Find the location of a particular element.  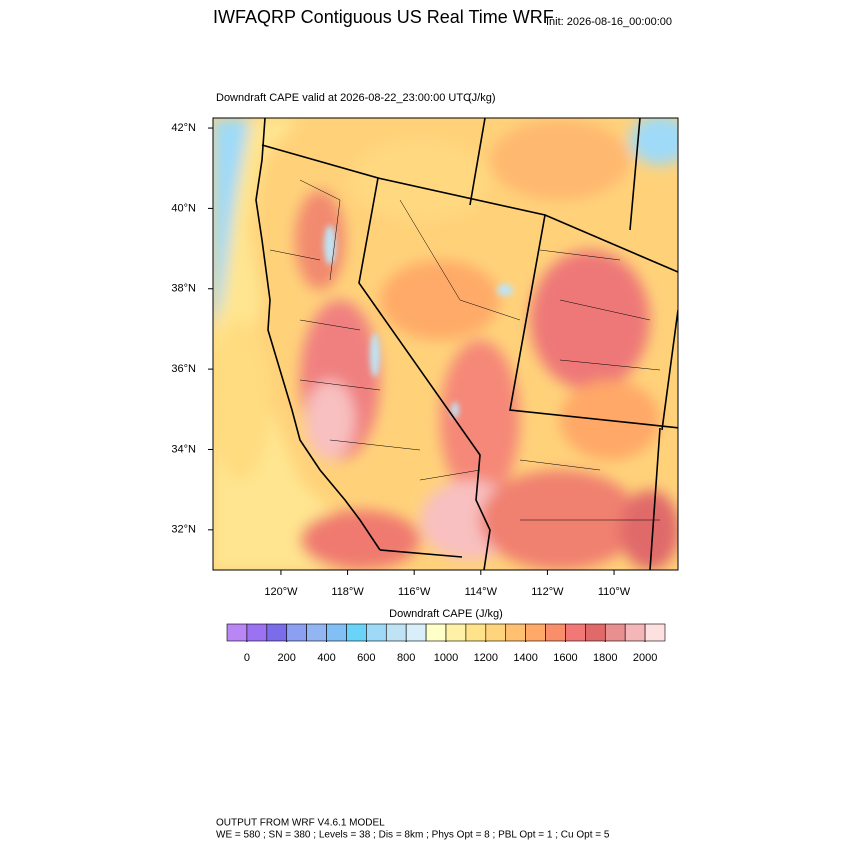

units: (J/kg) is located at coordinates (482, 98).